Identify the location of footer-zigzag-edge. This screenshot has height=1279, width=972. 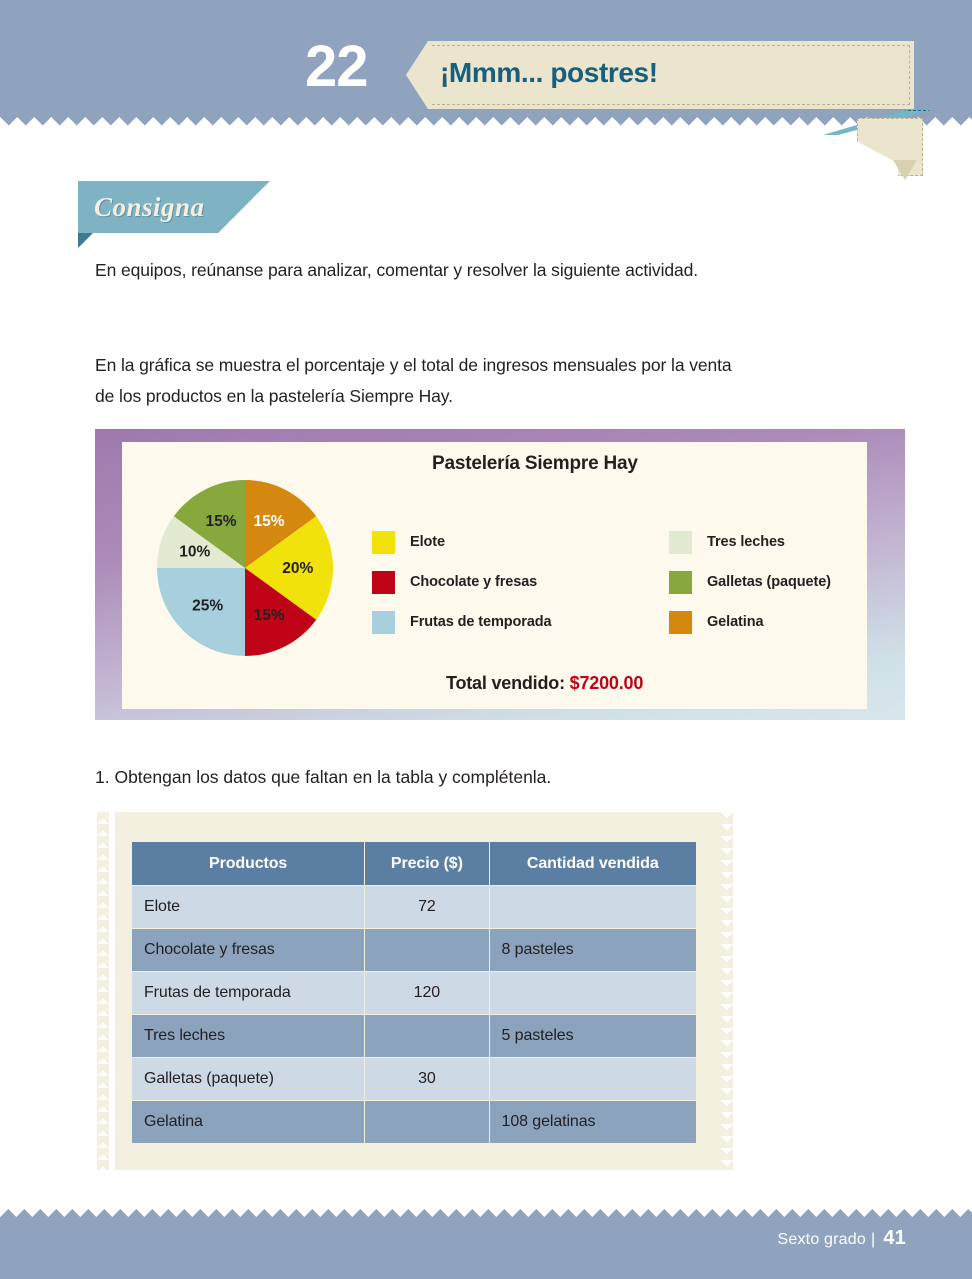
(486, 1209).